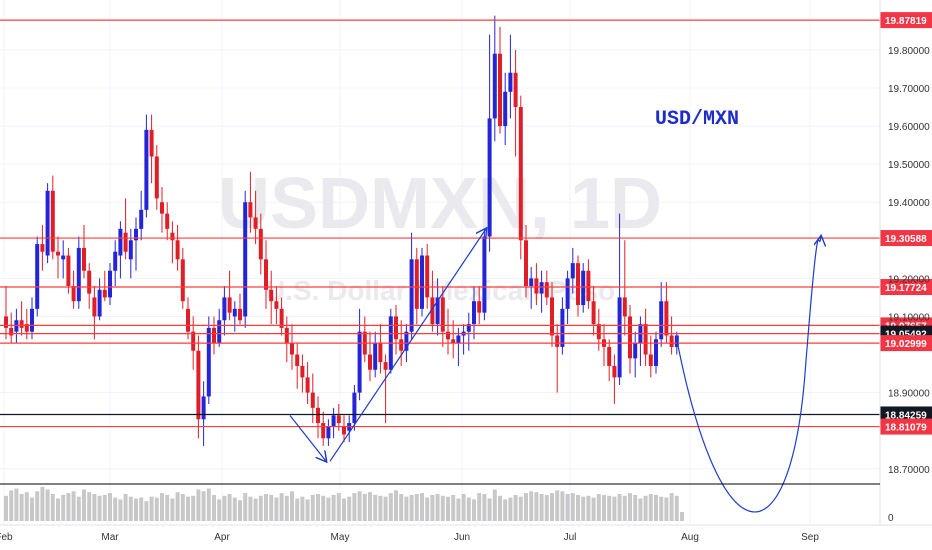  I want to click on time-axis: Feb Mar Apr May Jun Jul Aug Sep, so click(466, 533).